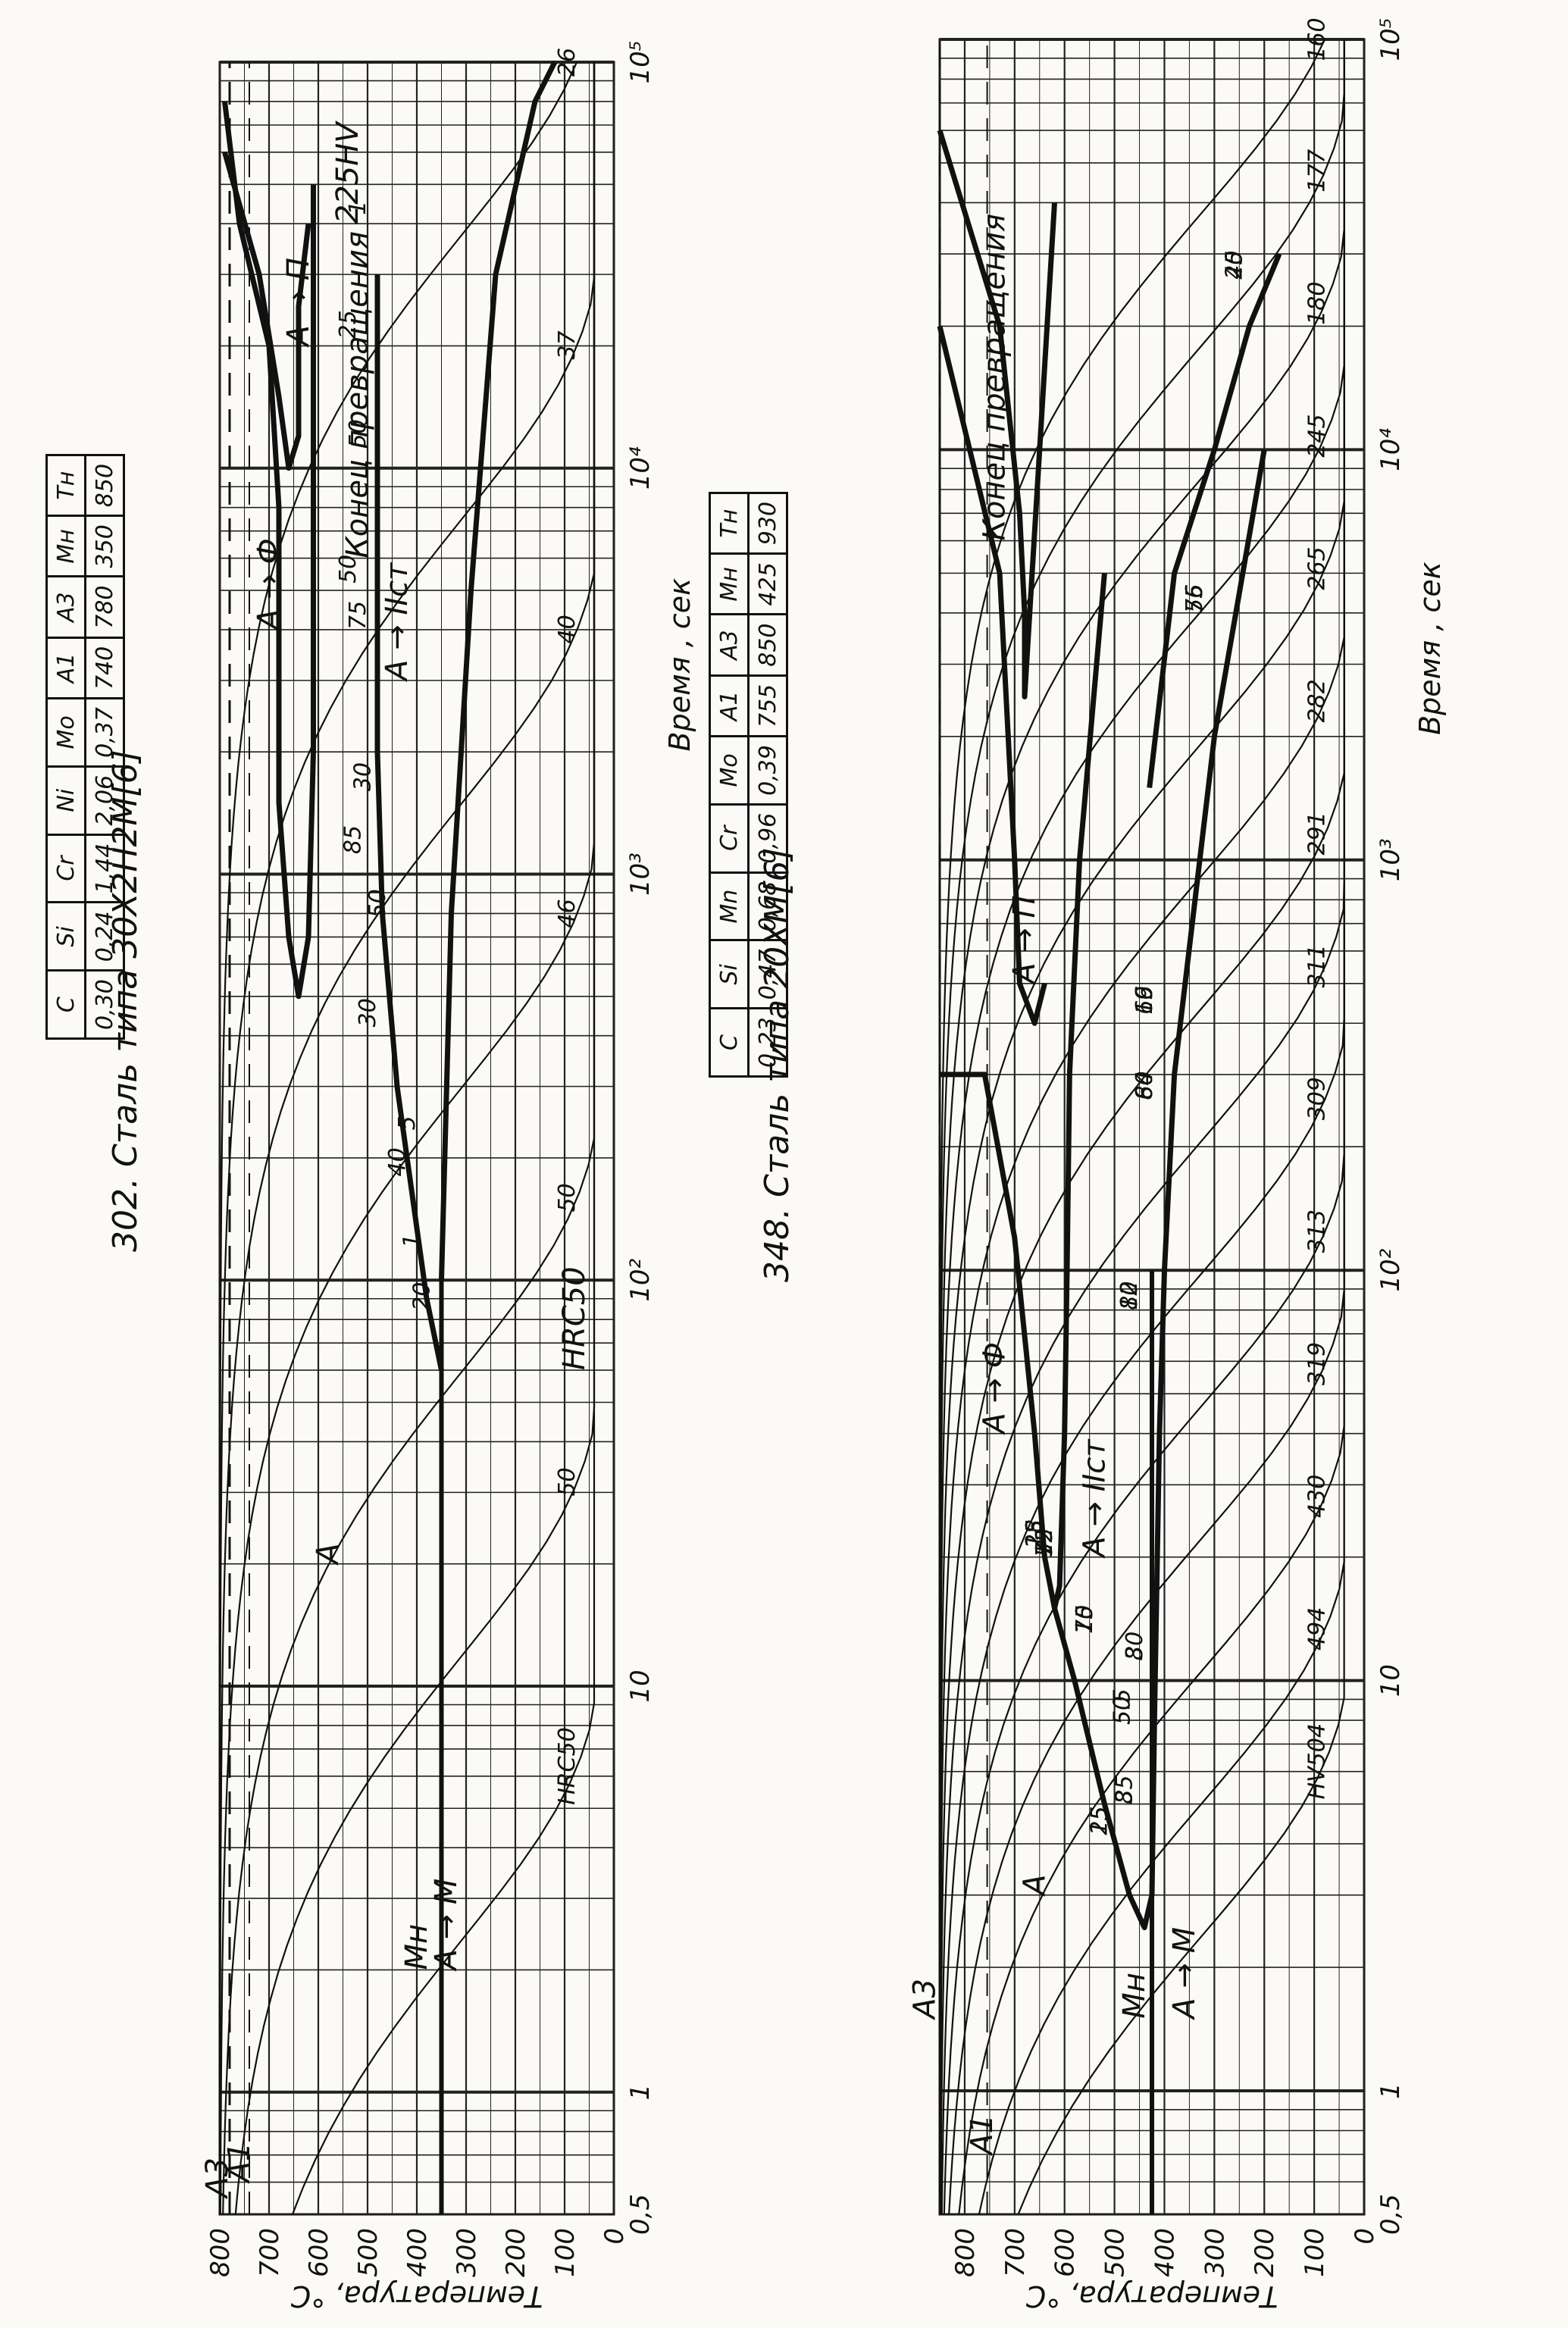 Image resolution: width=1568 pixels, height=2328 pixels. I want to click on percent-label: 56, so click(1194, 598).